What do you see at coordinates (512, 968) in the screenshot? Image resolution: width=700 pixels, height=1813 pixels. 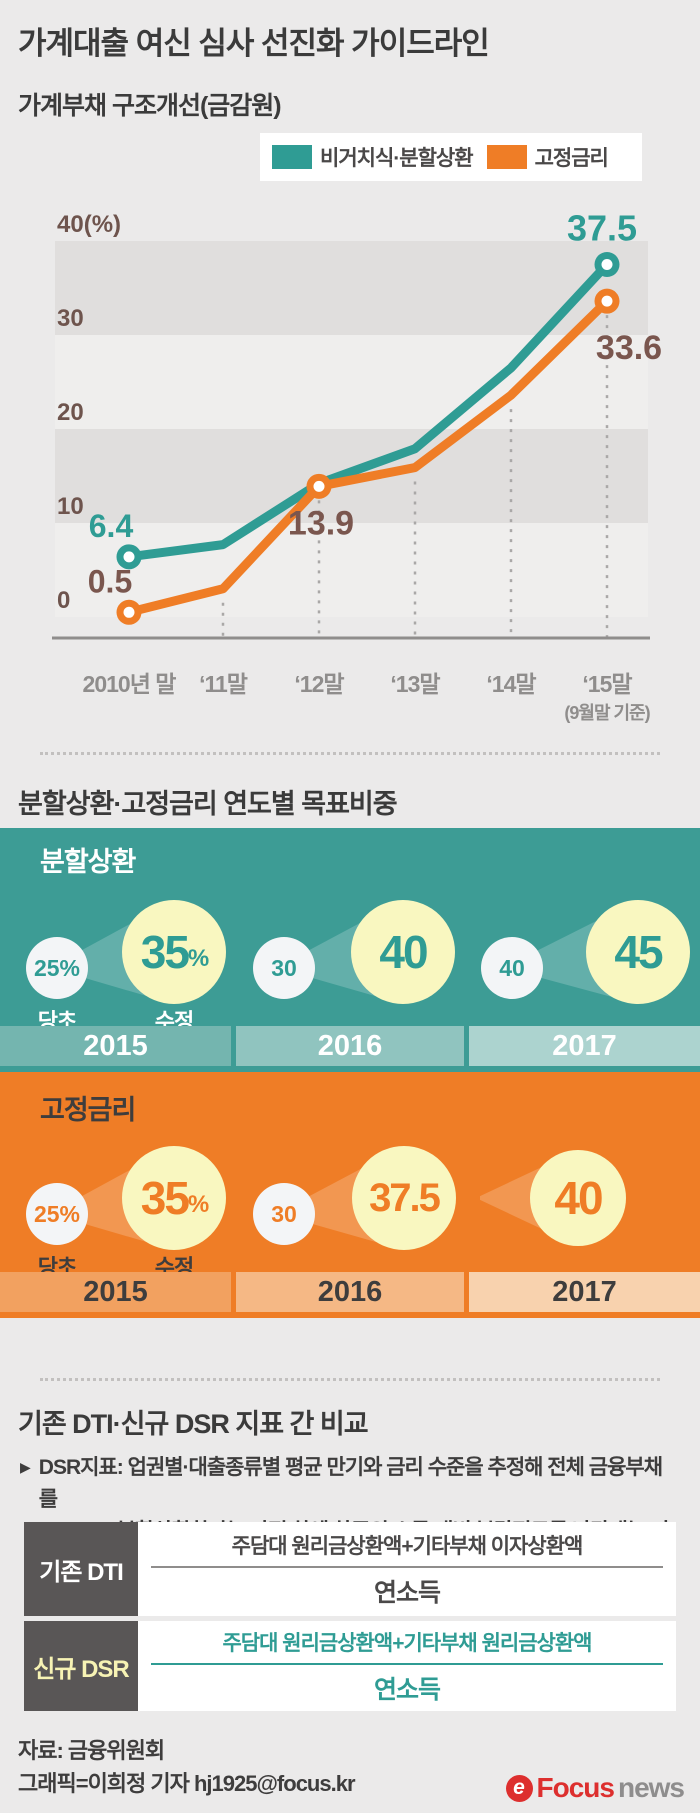 I see `initial-target-circle: 40` at bounding box center [512, 968].